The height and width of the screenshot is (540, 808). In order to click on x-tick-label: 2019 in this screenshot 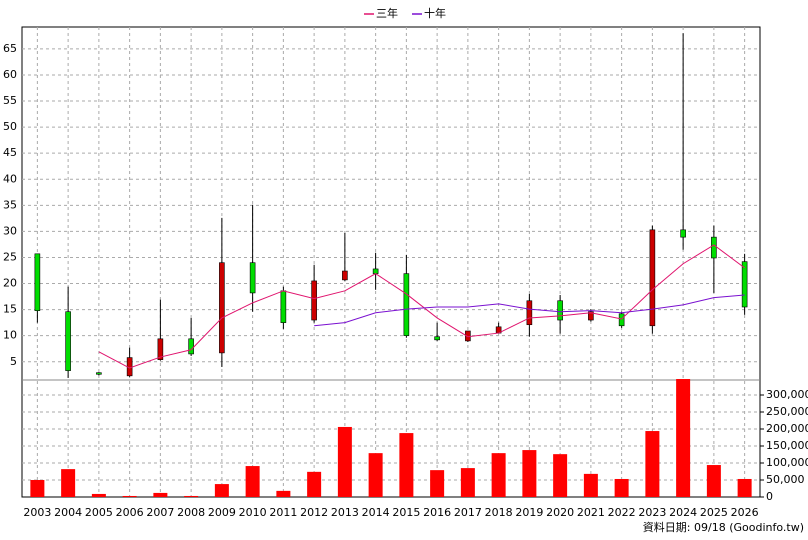, I will do `click(529, 512)`.